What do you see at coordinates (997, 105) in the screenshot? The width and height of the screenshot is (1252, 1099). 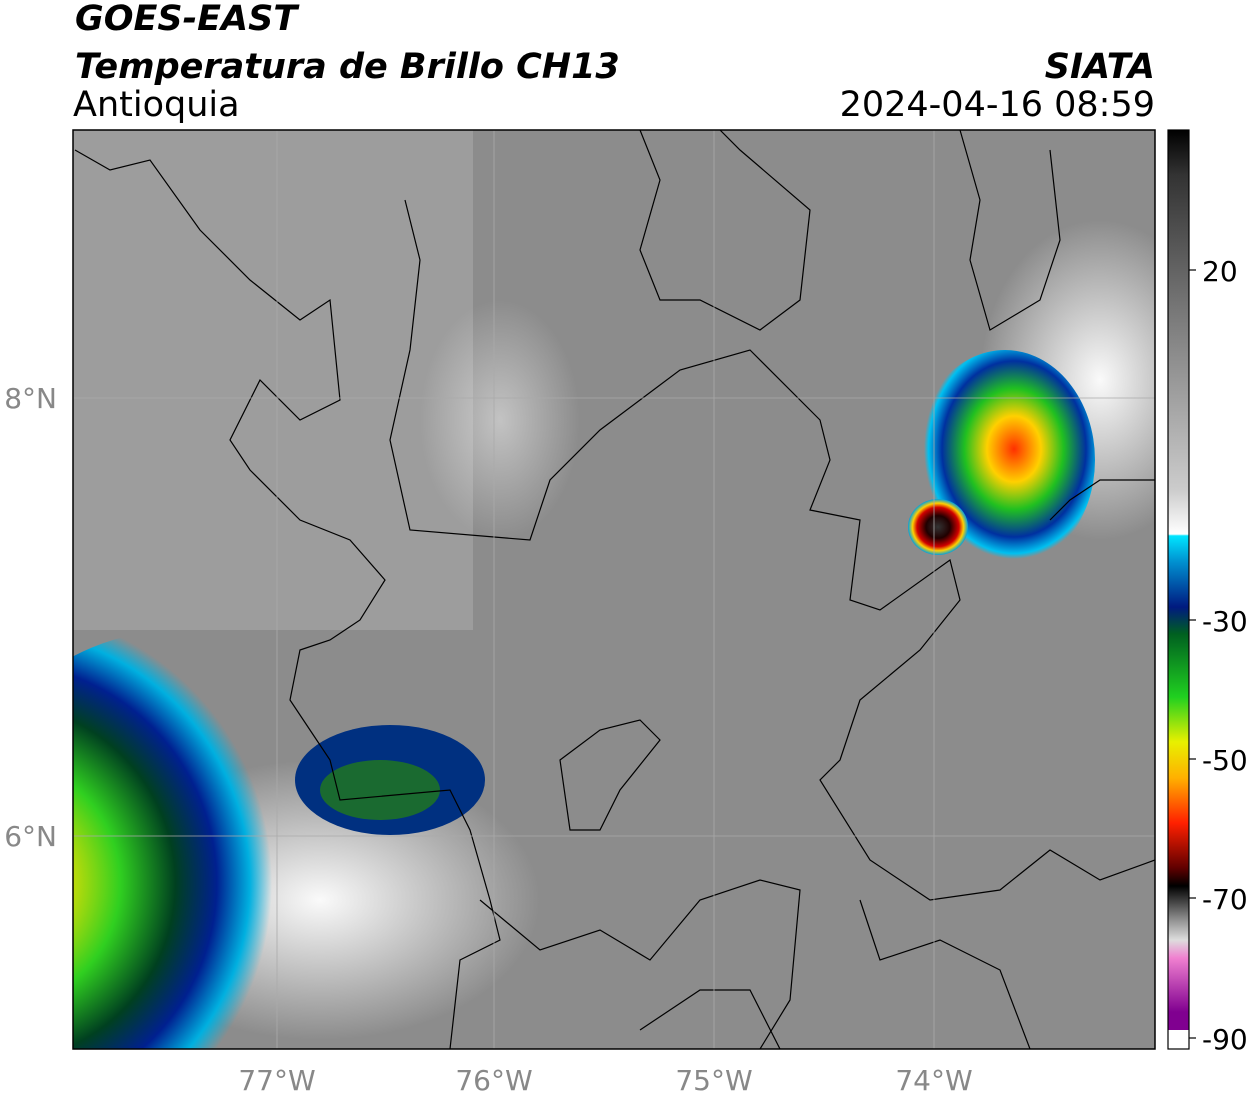 I see `datetime: 2024-04-16 08:59` at bounding box center [997, 105].